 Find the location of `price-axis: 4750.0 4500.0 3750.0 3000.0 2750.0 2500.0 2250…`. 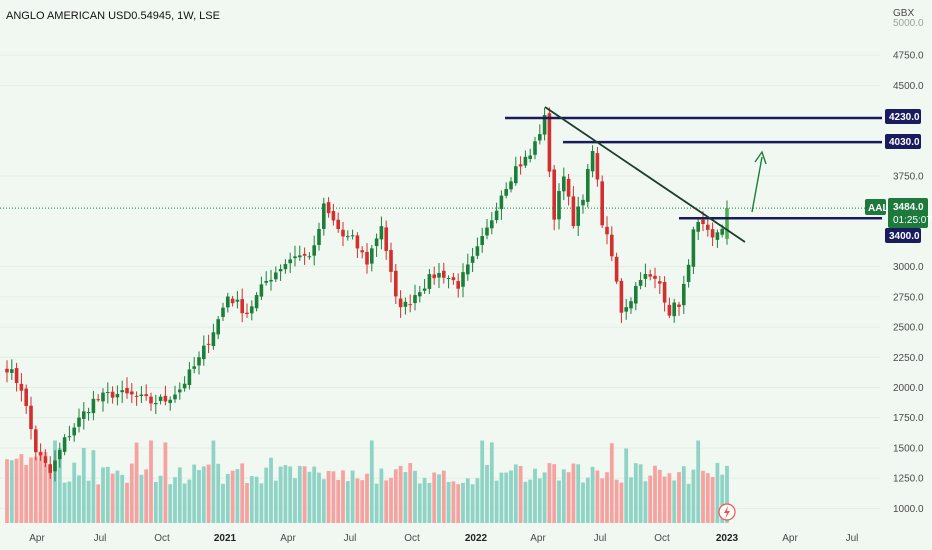

price-axis: 4750.0 4500.0 3750.0 3000.0 2750.0 2500.0 2250… is located at coordinates (908, 283).